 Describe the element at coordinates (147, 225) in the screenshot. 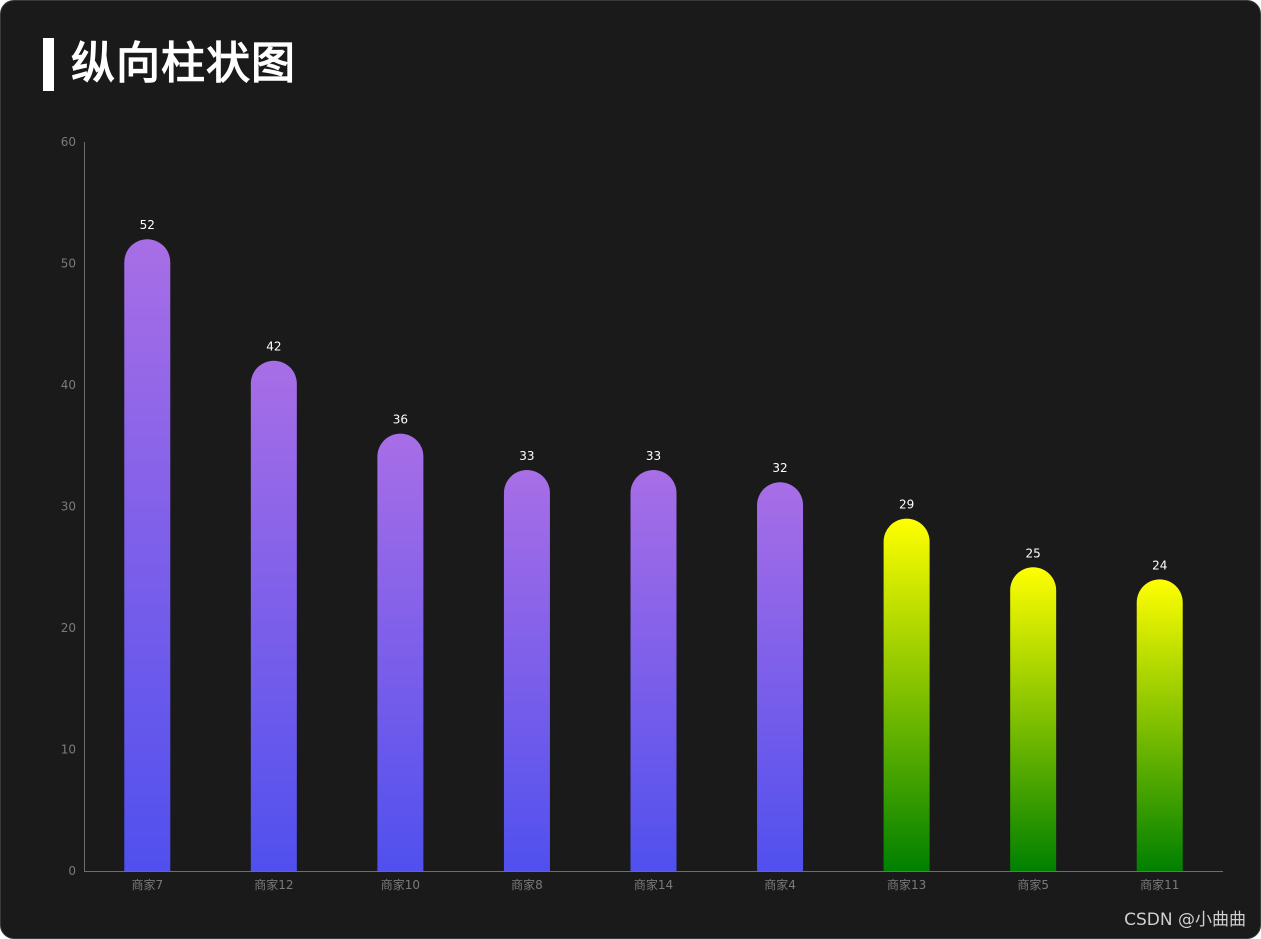

I see `bar-value-label: 52` at that location.